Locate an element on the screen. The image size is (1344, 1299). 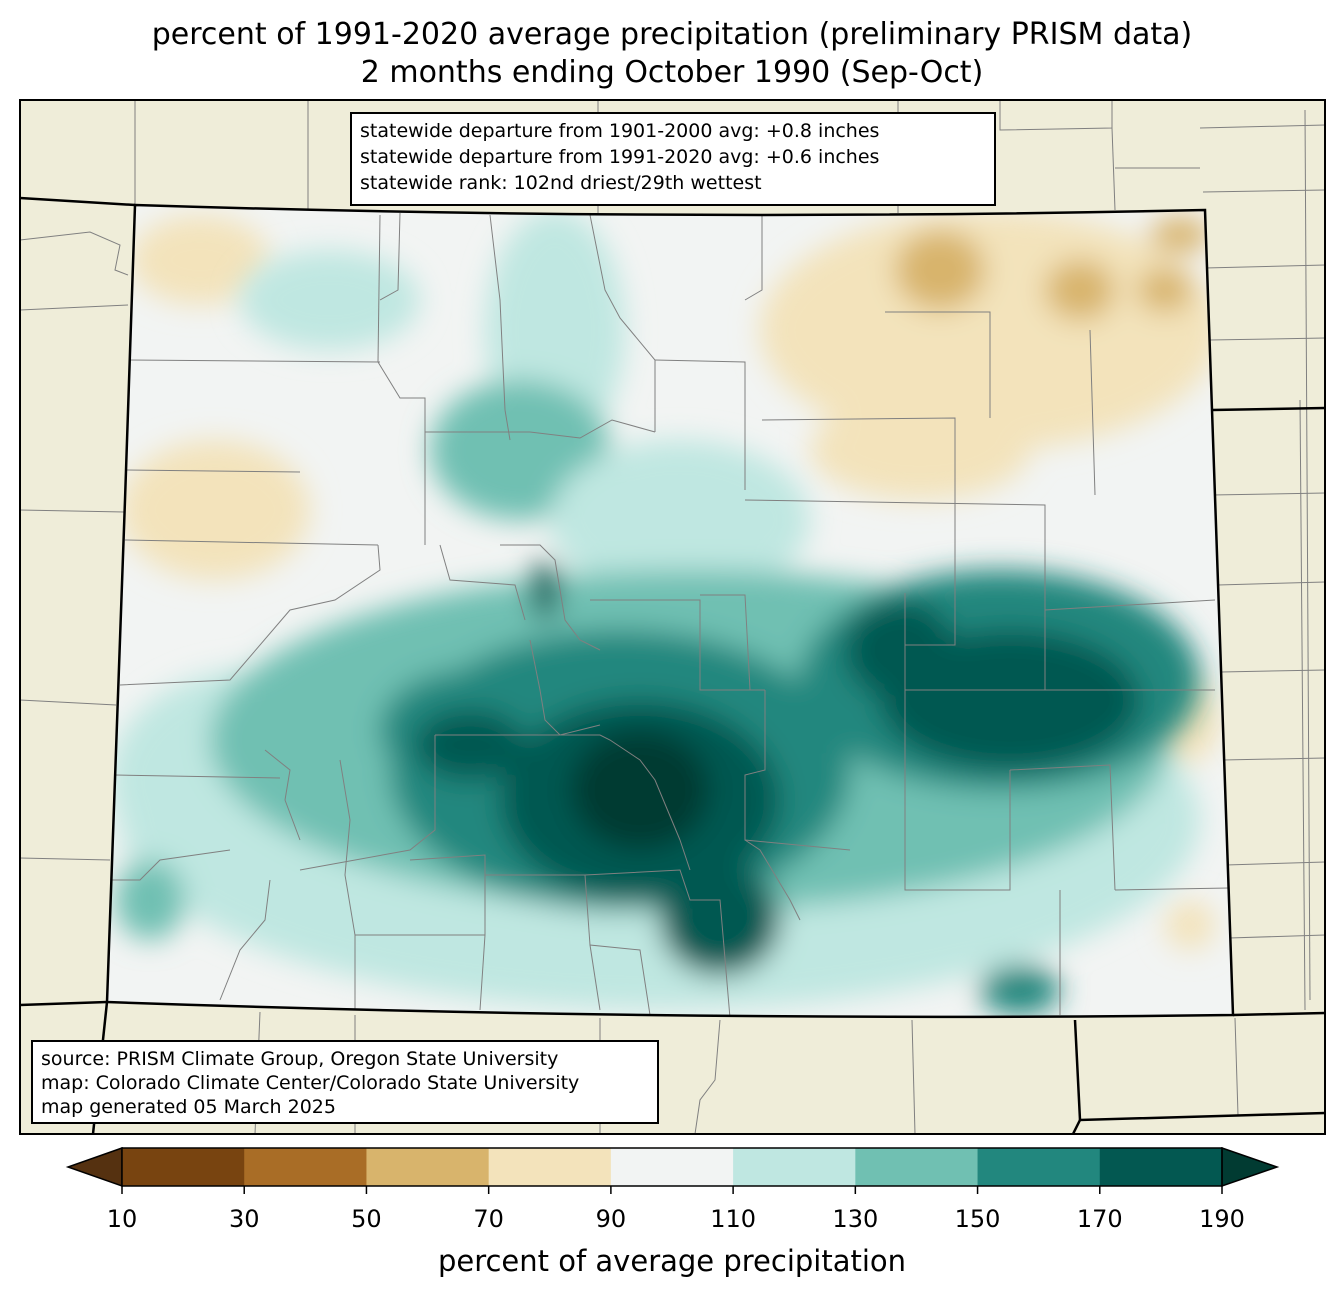
colorbar-tick-label: 70 is located at coordinates (488, 1219).